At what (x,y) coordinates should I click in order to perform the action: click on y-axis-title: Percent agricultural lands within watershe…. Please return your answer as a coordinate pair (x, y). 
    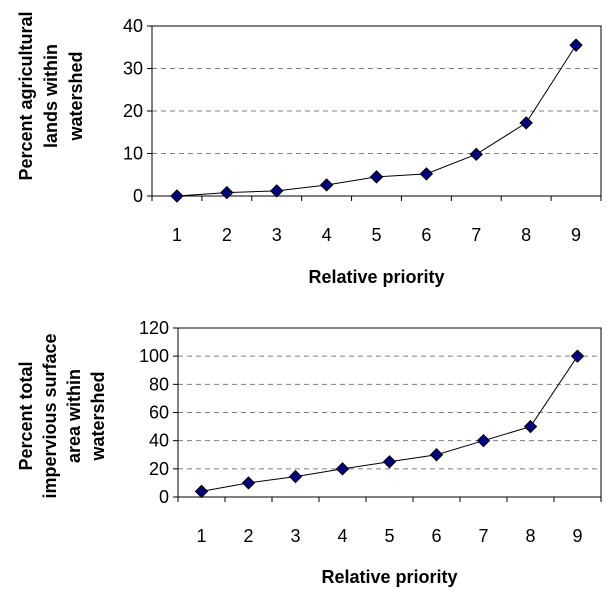
    Looking at the image, I should click on (51, 95).